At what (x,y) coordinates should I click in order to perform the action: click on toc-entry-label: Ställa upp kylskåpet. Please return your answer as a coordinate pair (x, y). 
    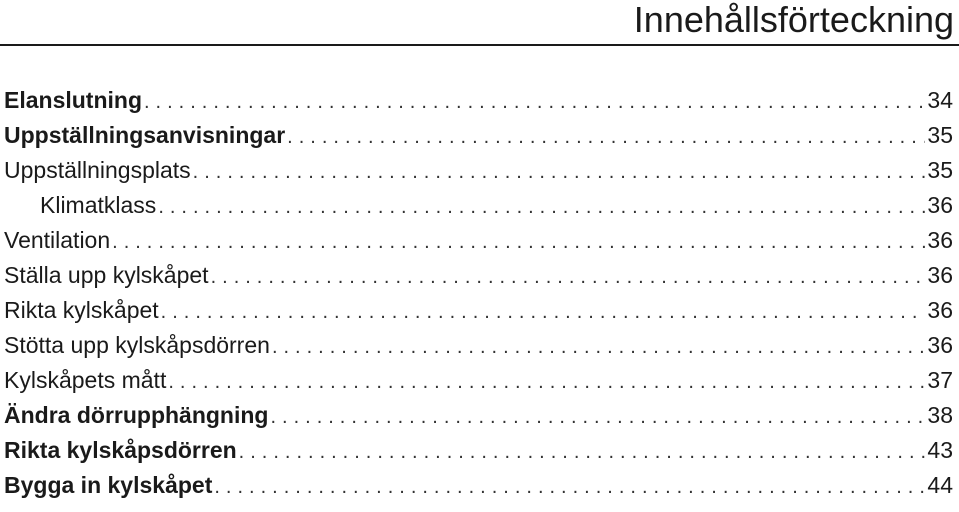
    Looking at the image, I should click on (106, 275).